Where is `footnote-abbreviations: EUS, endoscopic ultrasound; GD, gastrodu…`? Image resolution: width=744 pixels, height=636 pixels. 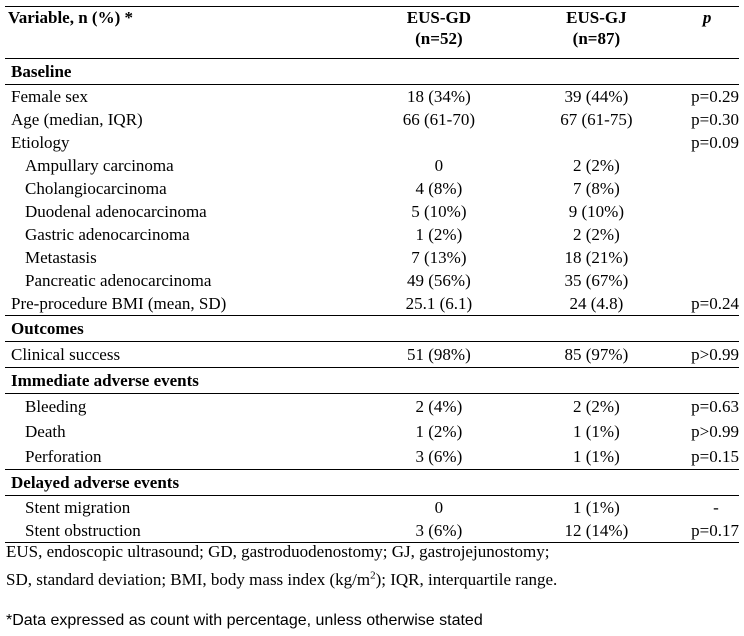 footnote-abbreviations: EUS, endoscopic ultrasound; GD, gastrodu… is located at coordinates (278, 551).